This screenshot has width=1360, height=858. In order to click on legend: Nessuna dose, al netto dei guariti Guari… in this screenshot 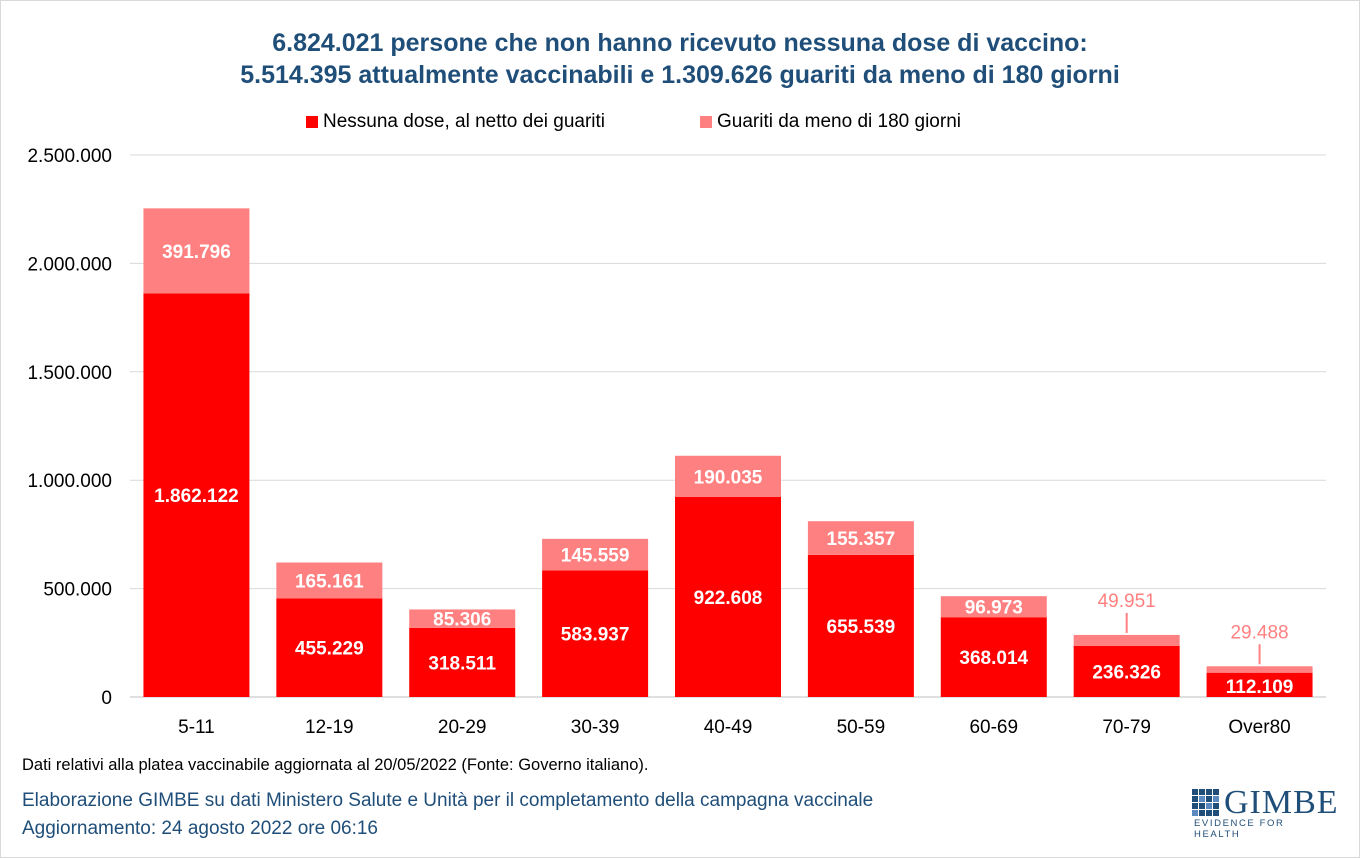, I will do `click(680, 122)`.